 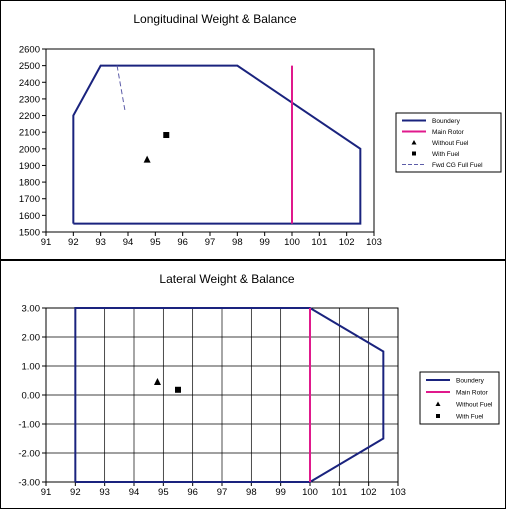 I want to click on y-tick-label: -1.00, so click(x=29, y=425).